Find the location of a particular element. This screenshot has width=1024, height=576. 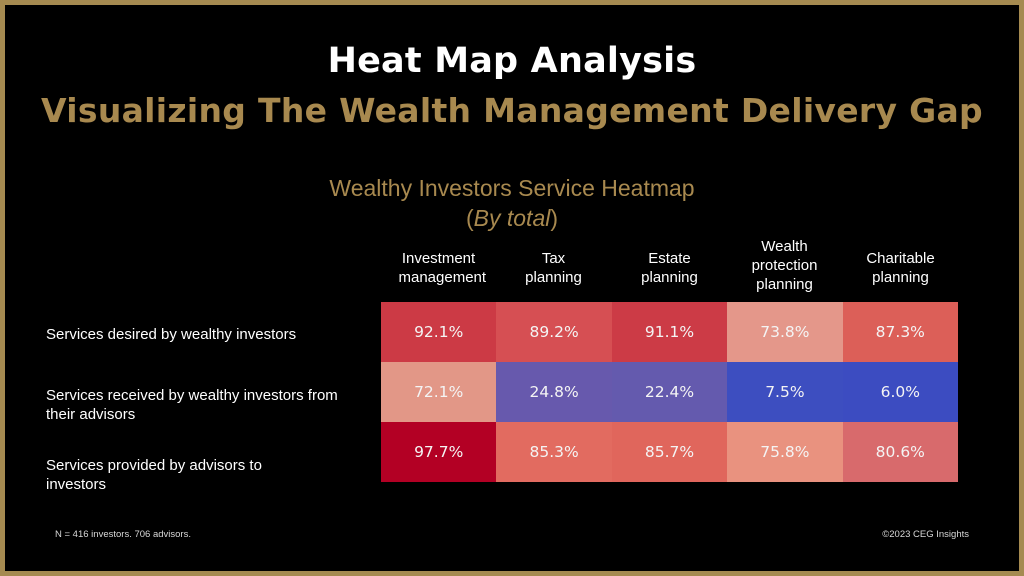

column-header-estate-planning: Estate planning is located at coordinates (669, 268).